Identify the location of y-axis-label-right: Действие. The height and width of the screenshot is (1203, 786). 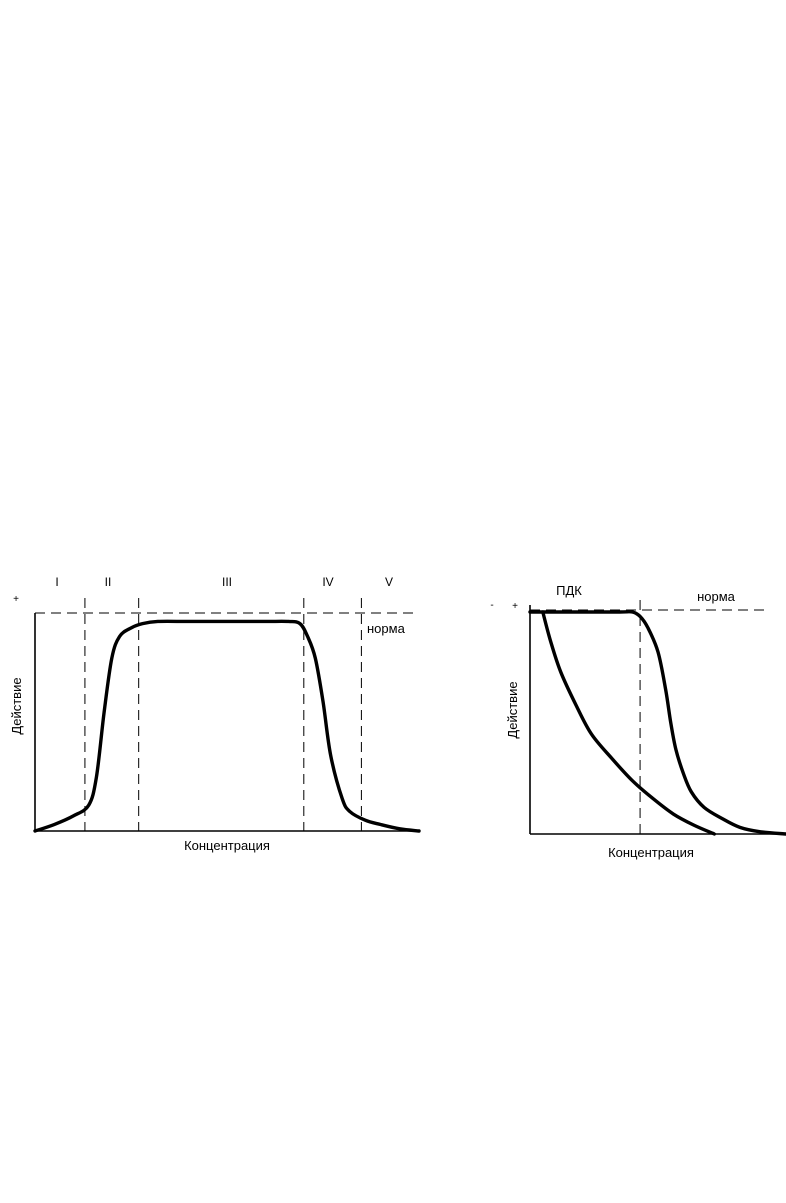
(512, 709).